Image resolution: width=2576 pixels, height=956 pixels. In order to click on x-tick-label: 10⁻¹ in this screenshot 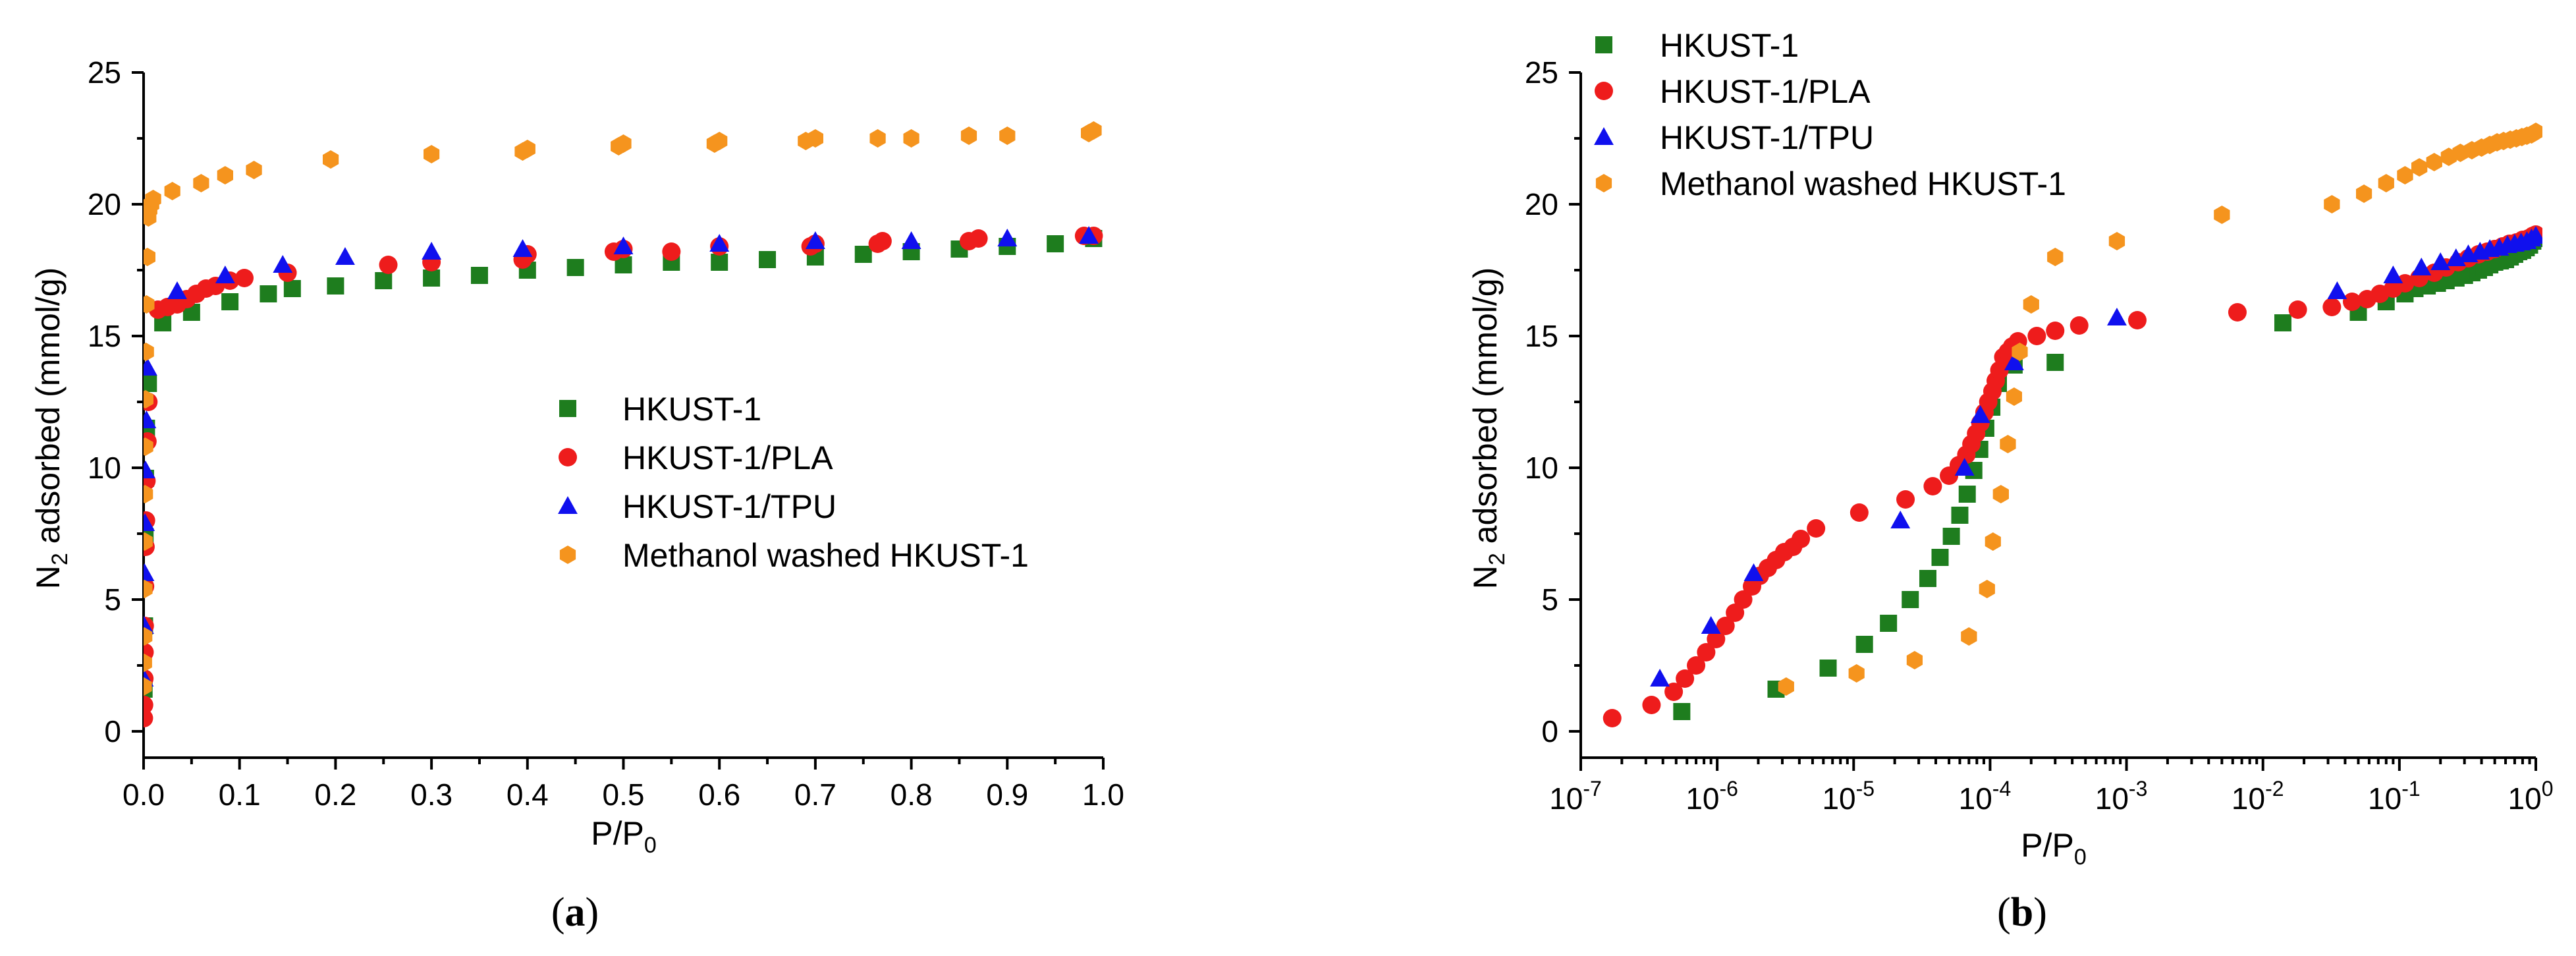, I will do `click(2394, 797)`.